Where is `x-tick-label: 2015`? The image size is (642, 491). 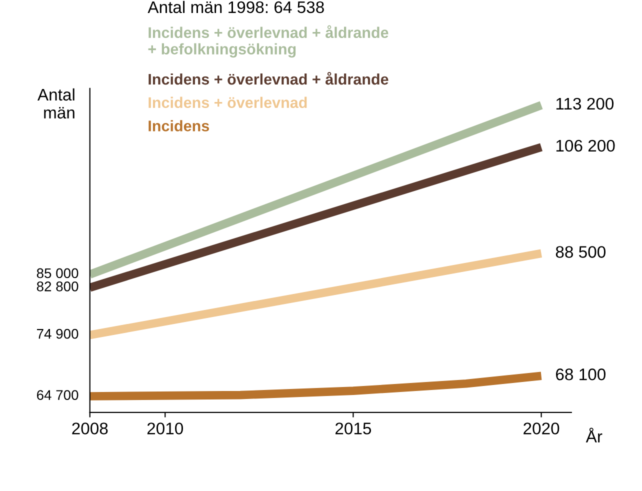 x-tick-label: 2015 is located at coordinates (354, 428).